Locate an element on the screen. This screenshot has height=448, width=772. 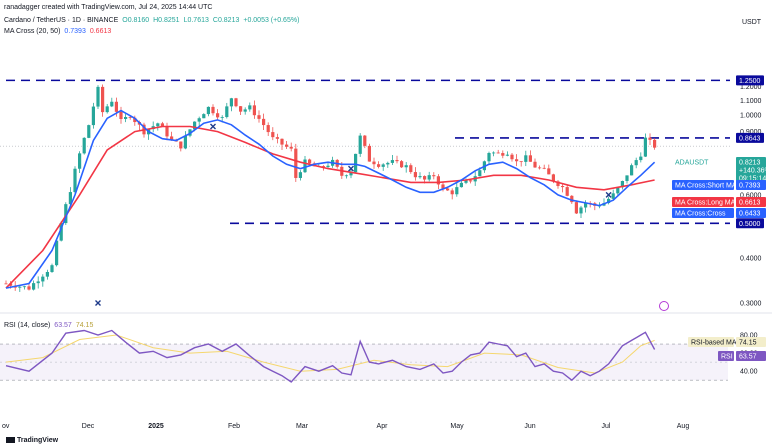
rsi-ma-value-tag-box is located at coordinates (751, 342).